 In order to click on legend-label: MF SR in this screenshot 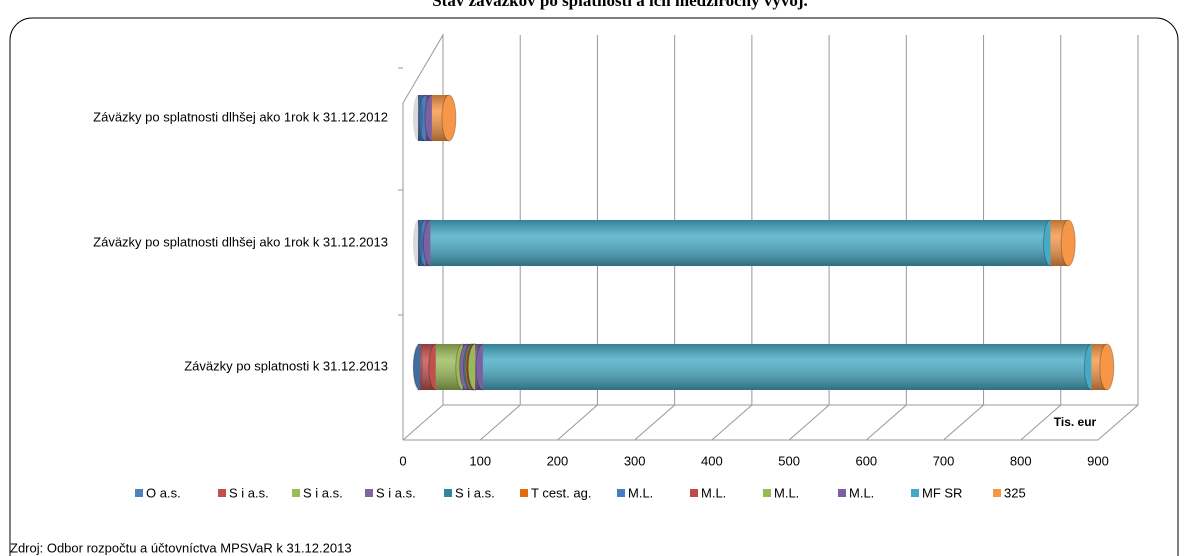, I will do `click(942, 492)`.